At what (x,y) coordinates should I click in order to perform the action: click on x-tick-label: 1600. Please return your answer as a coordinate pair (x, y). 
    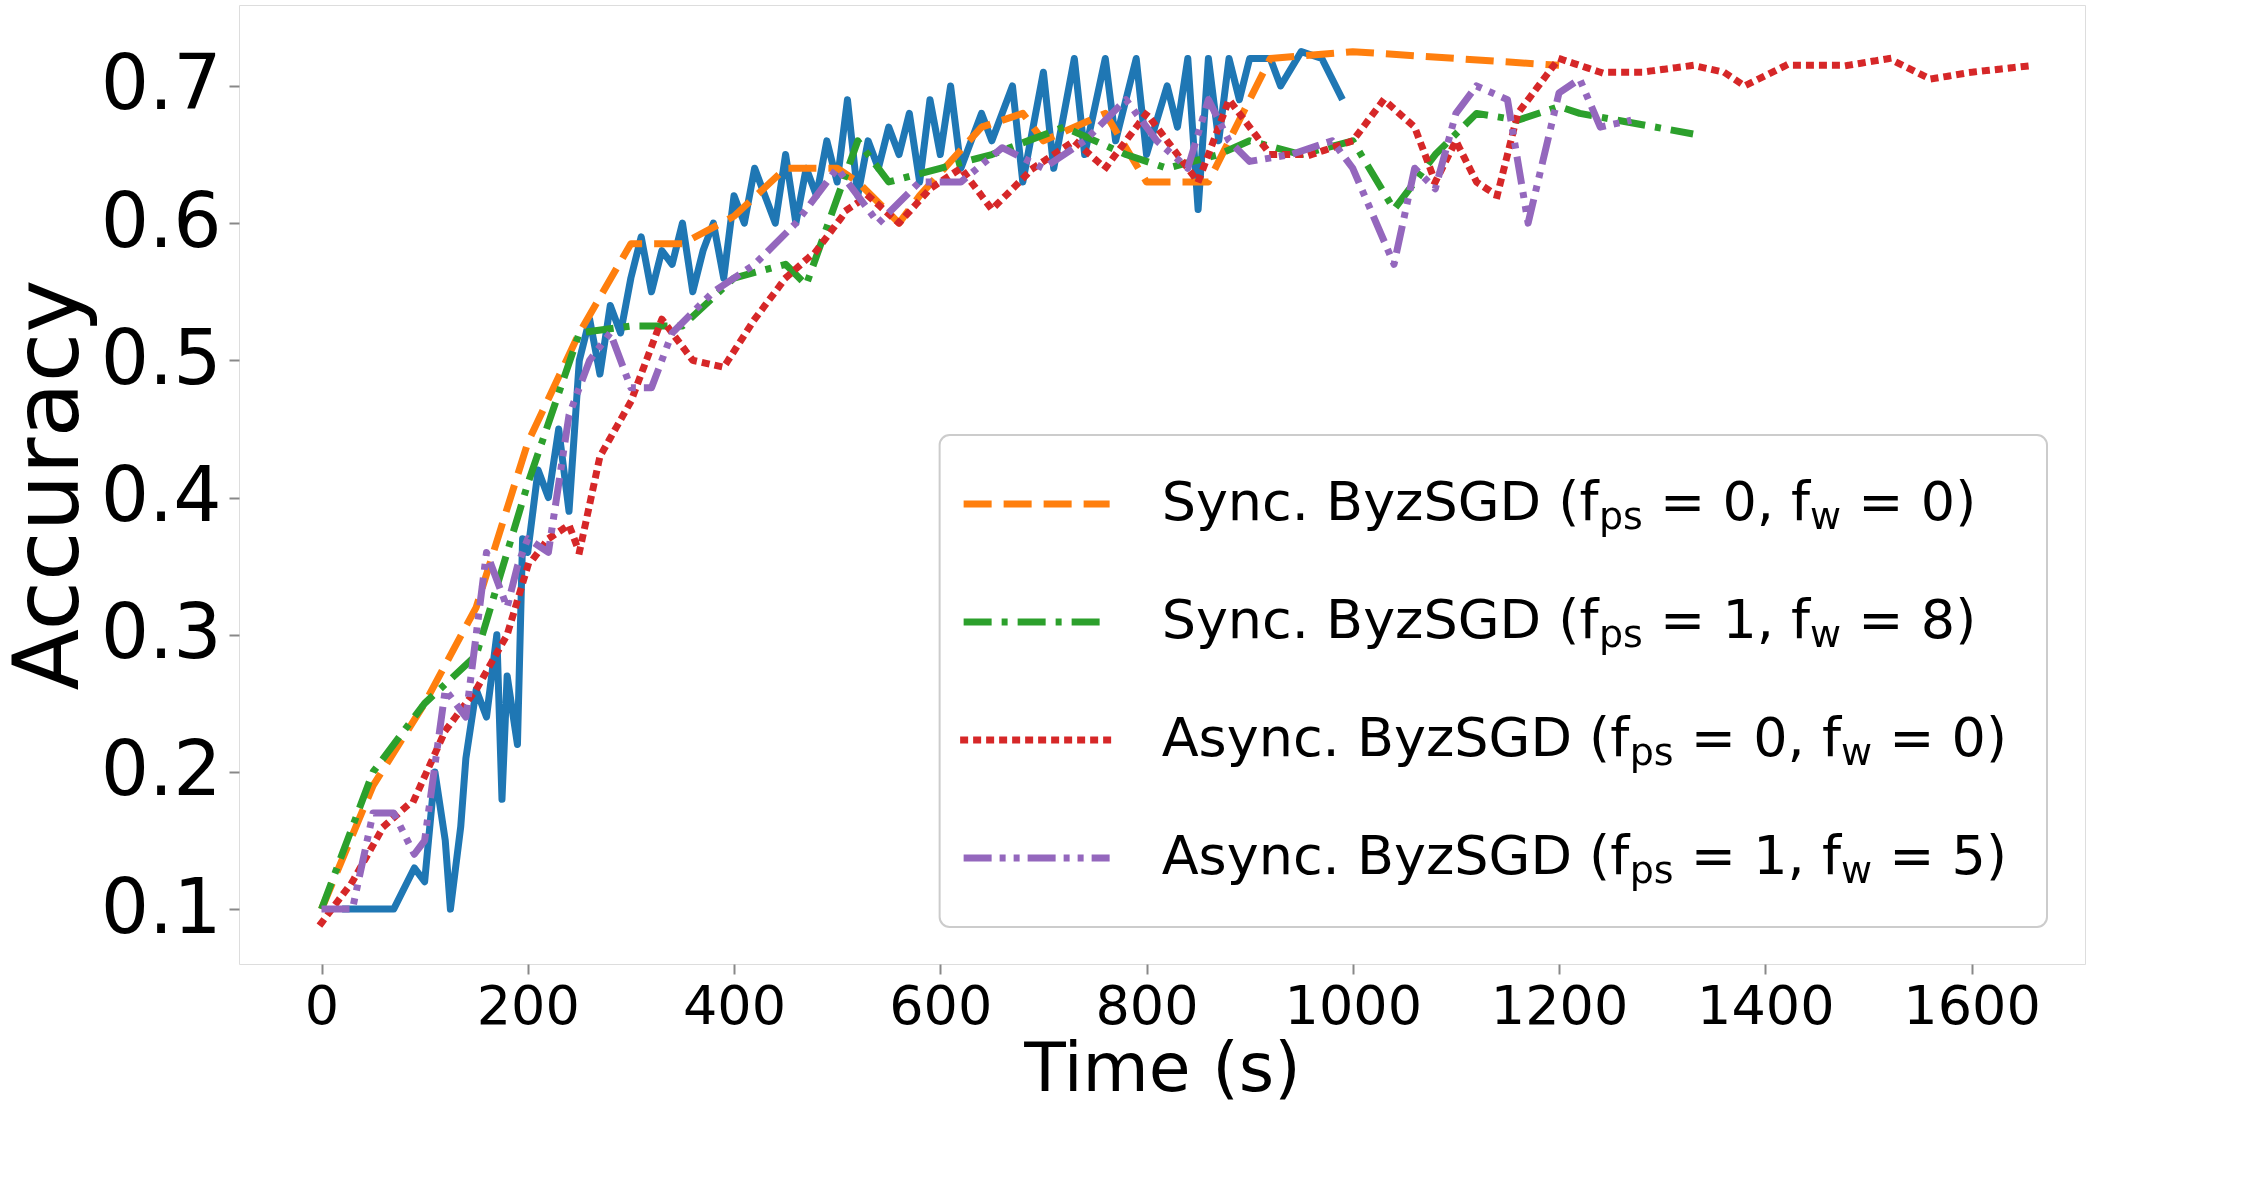
    Looking at the image, I should click on (1972, 1005).